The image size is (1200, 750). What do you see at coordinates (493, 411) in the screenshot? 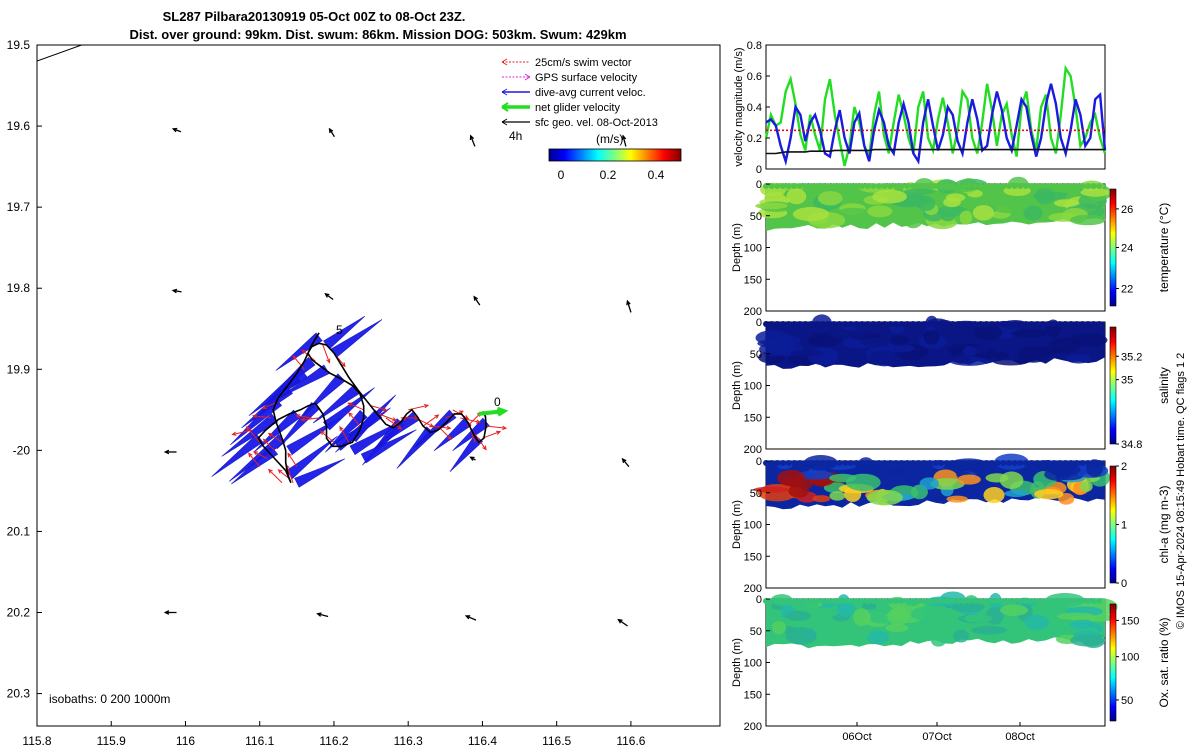
I see `net-velocity-vector` at bounding box center [493, 411].